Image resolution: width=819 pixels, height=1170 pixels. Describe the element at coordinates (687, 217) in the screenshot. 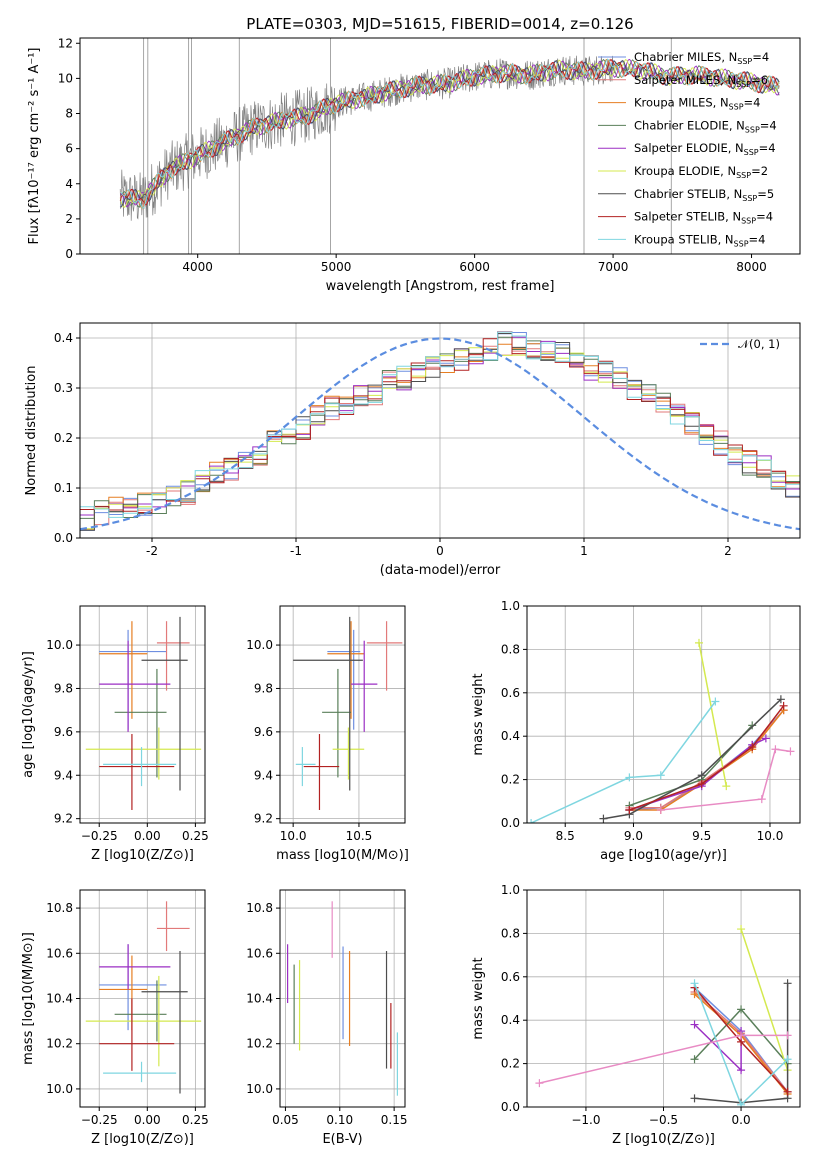

I see `legend-label-text: Salpeter STELIB, N` at that location.